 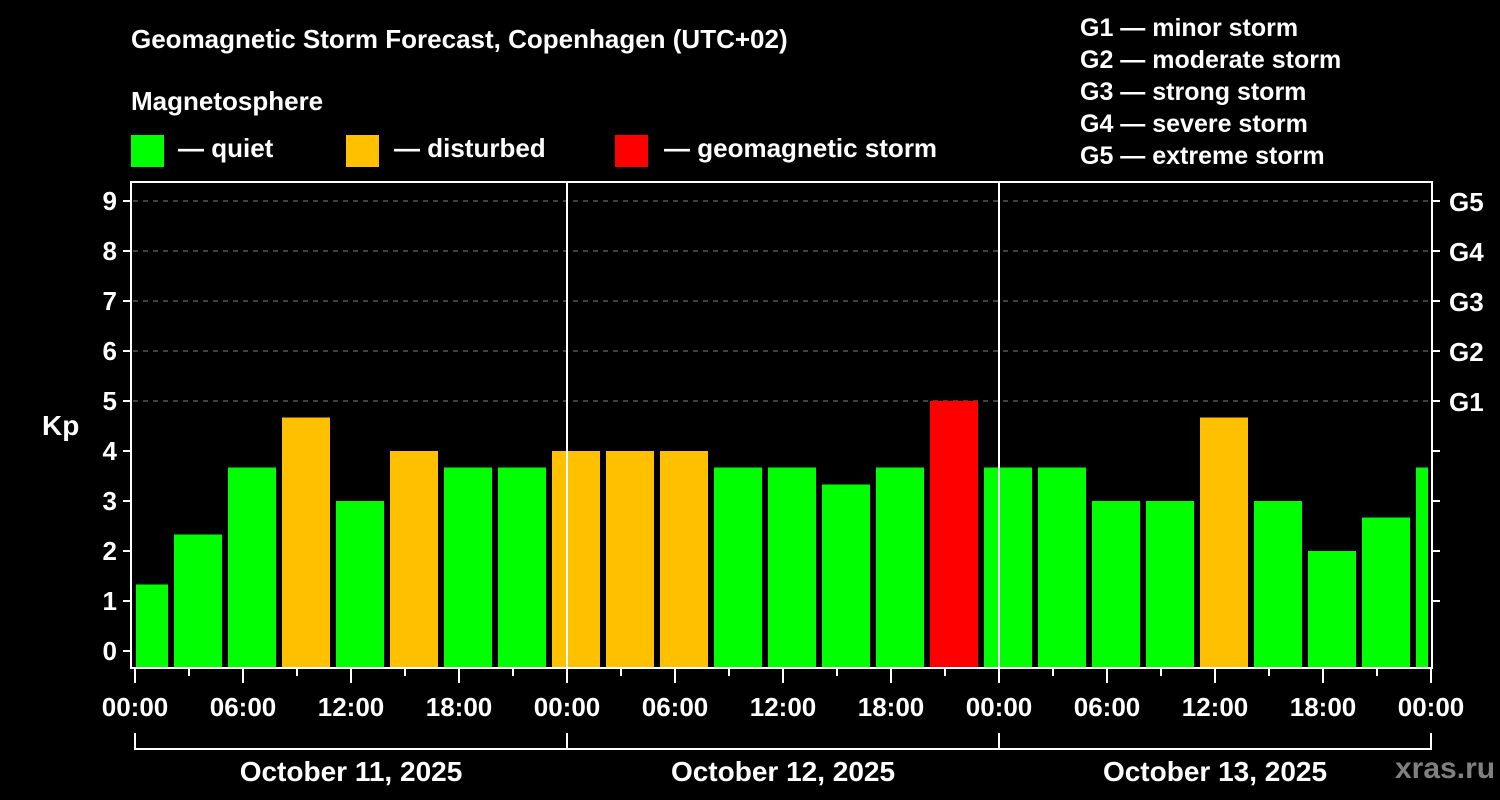 I want to click on y-tick-label: 2, so click(x=110, y=551).